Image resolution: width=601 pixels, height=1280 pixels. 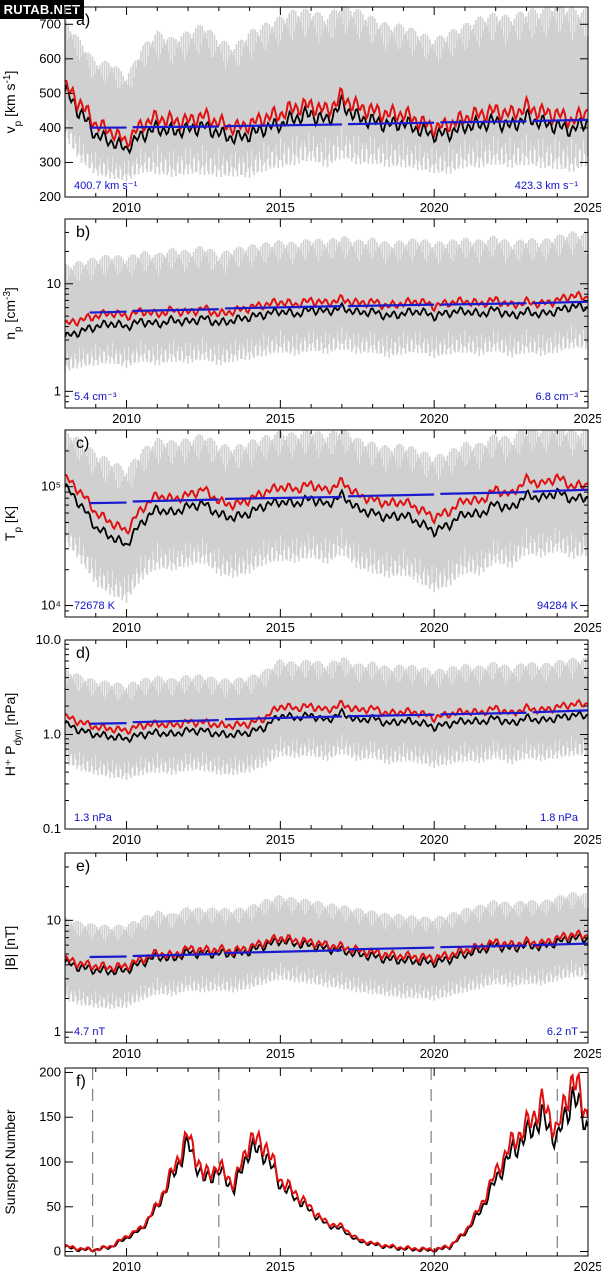 What do you see at coordinates (95, 397) in the screenshot?
I see `annotation-left: 5.4 cm⁻³` at bounding box center [95, 397].